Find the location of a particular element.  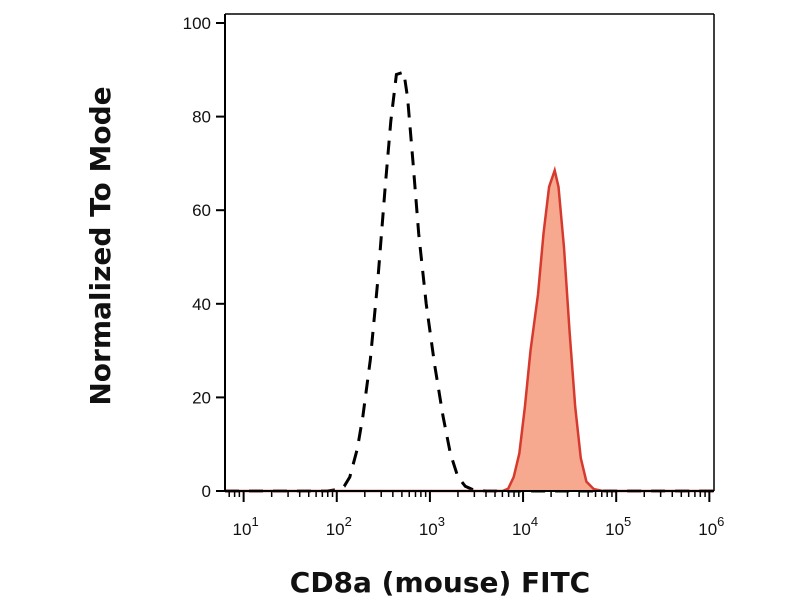

x-tick-label: 10⁶ is located at coordinates (711, 526).